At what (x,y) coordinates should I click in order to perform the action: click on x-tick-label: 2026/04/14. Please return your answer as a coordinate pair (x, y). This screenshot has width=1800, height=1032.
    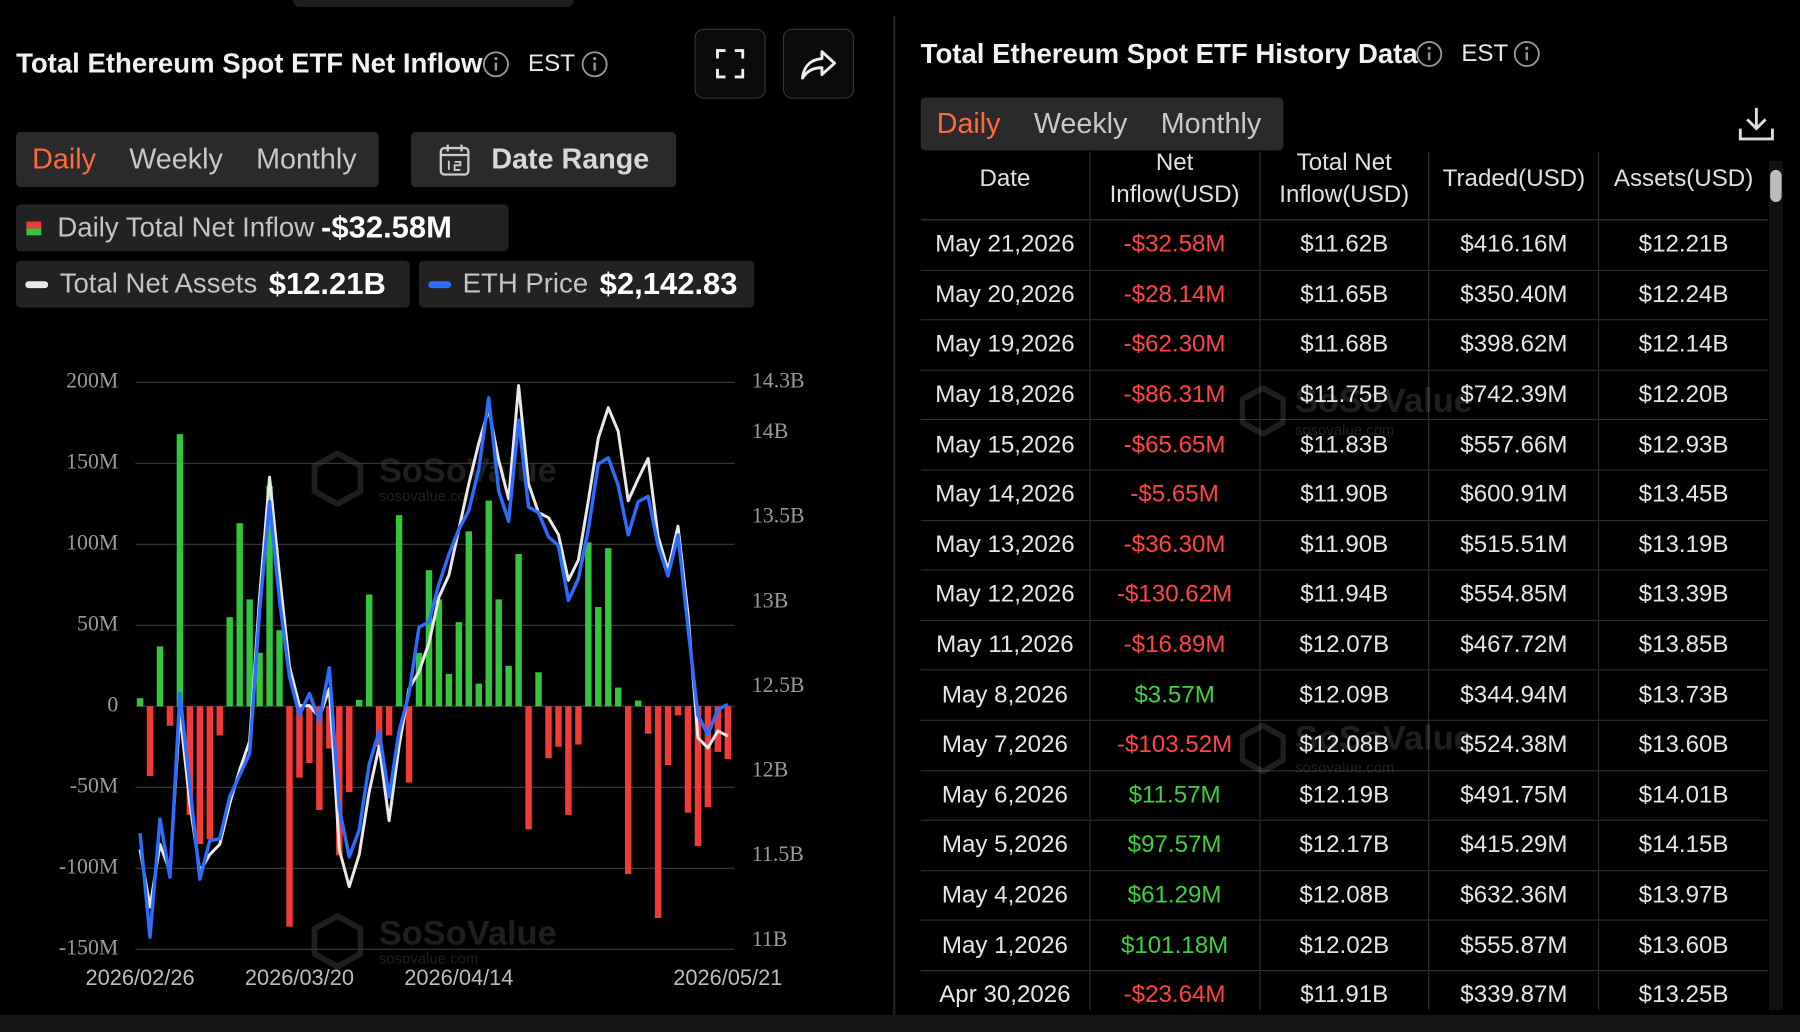
    Looking at the image, I should click on (458, 977).